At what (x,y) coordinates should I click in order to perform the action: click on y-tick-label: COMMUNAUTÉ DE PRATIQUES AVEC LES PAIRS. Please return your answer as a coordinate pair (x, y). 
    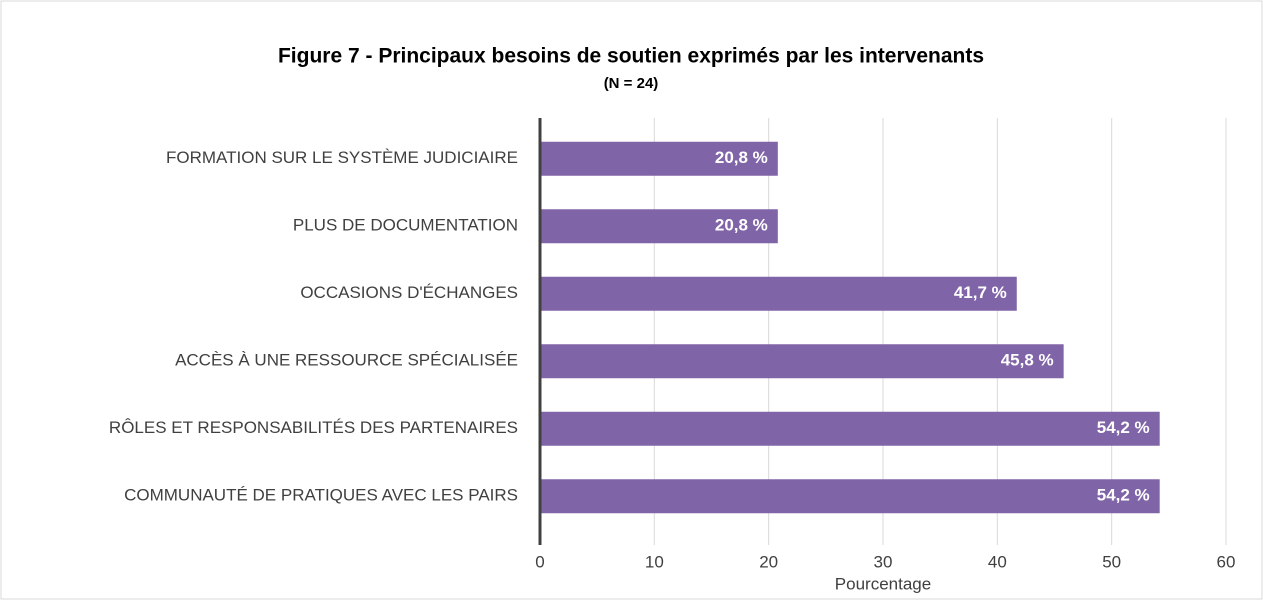
    Looking at the image, I should click on (321, 495).